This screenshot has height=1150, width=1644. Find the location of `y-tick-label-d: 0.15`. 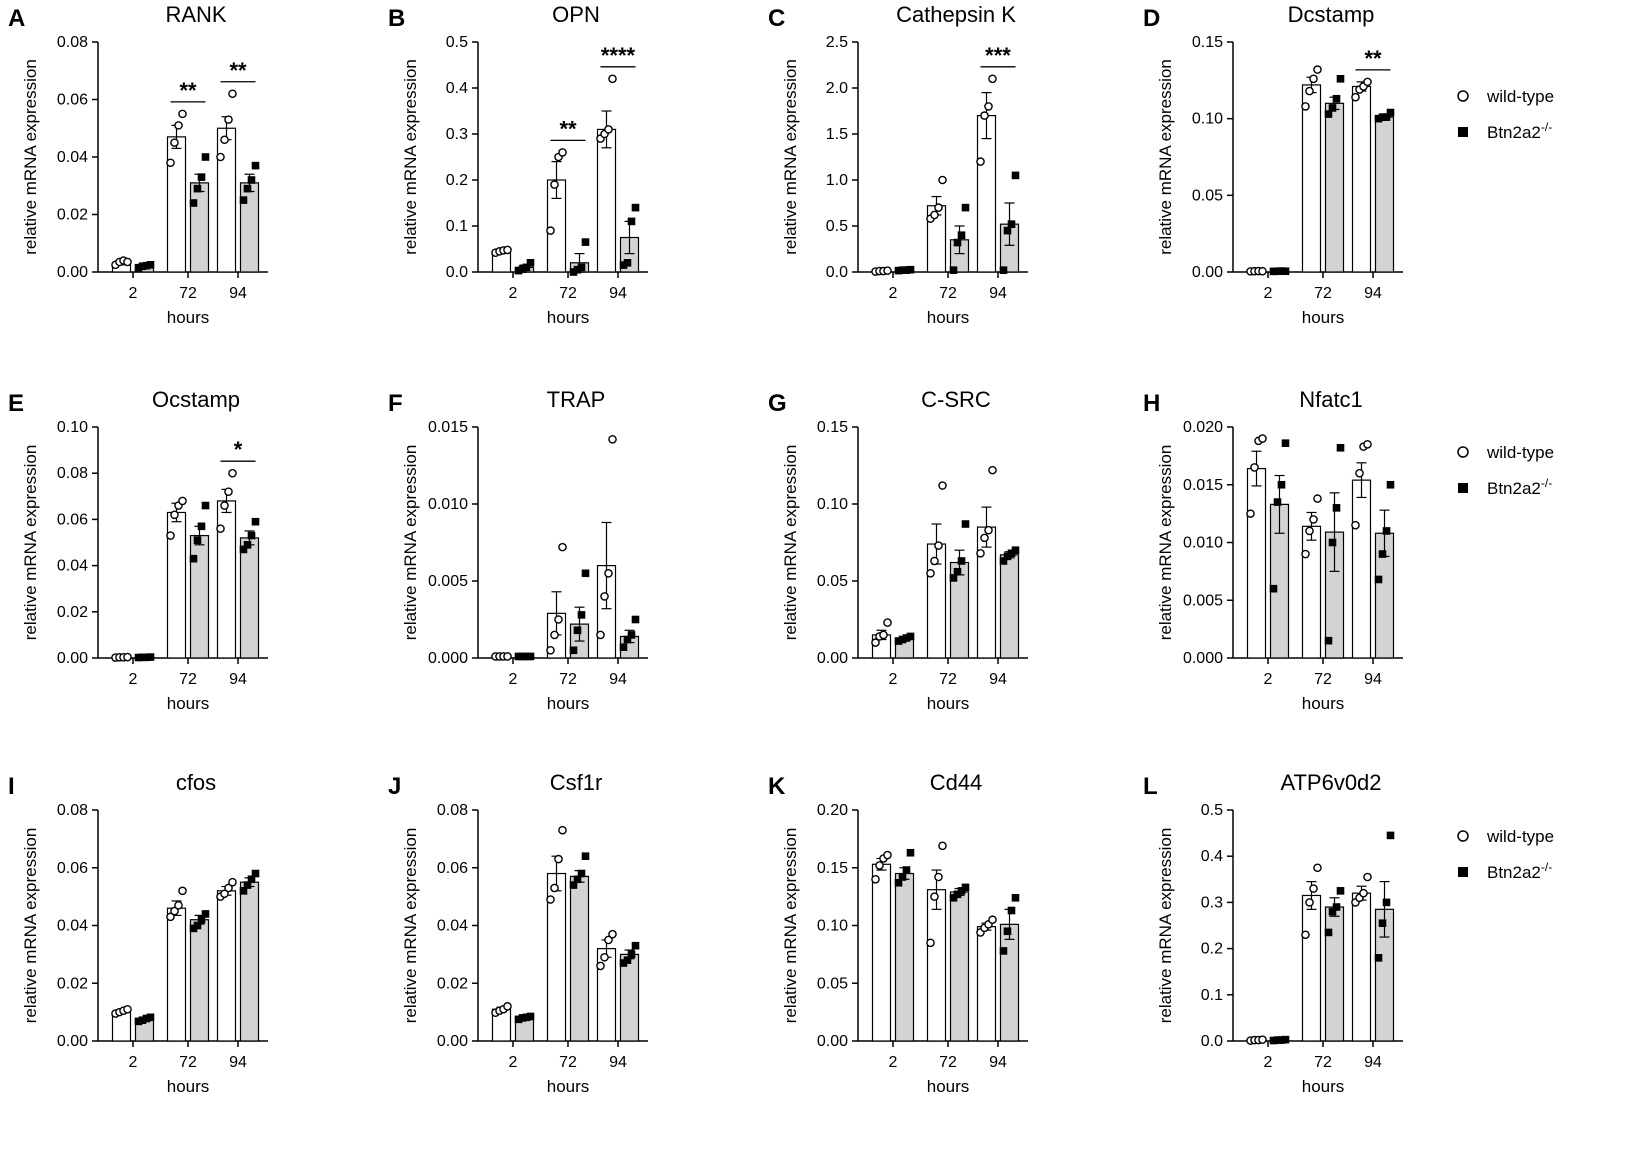

y-tick-label-d: 0.15 is located at coordinates (1207, 42).